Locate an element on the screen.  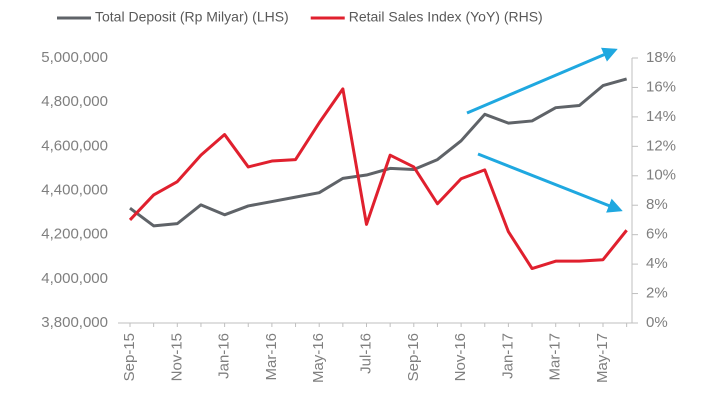
x-tick-label: Nov-15 is located at coordinates (176, 357).